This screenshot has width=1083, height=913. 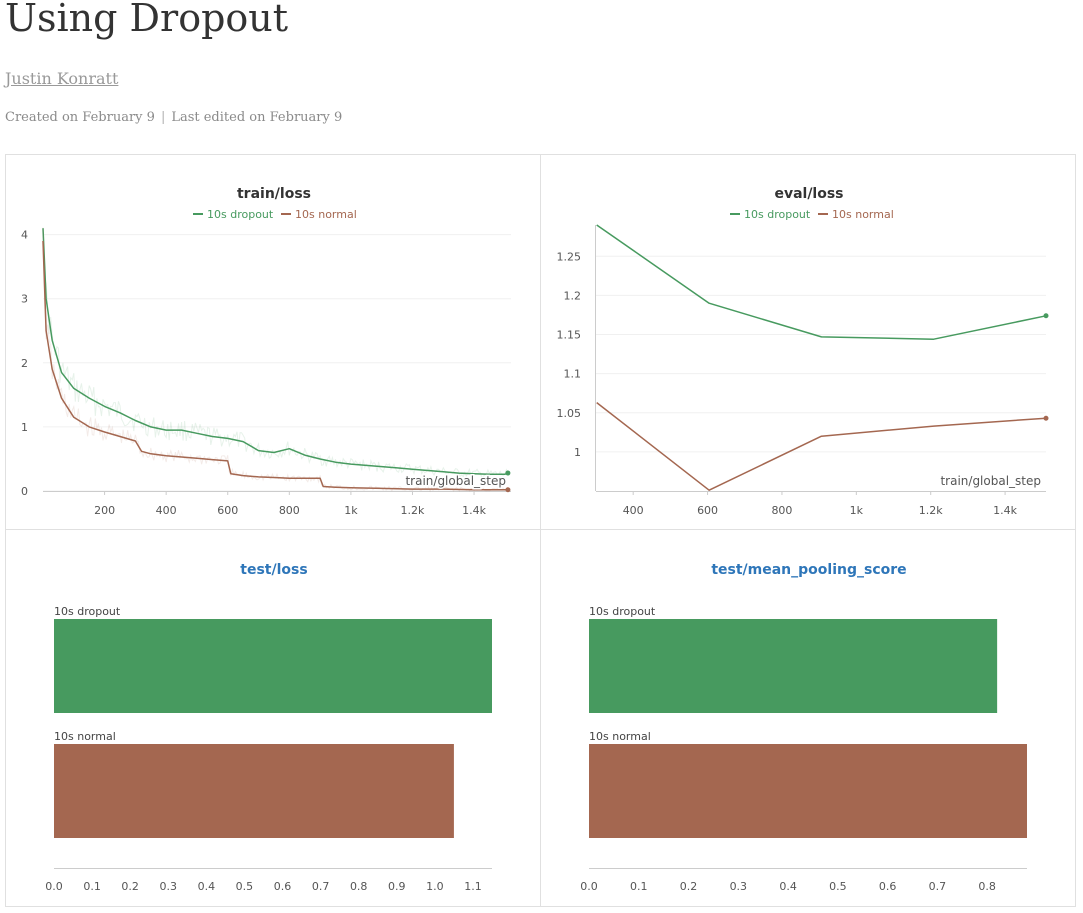 What do you see at coordinates (24, 491) in the screenshot?
I see `y-tick-label: 0` at bounding box center [24, 491].